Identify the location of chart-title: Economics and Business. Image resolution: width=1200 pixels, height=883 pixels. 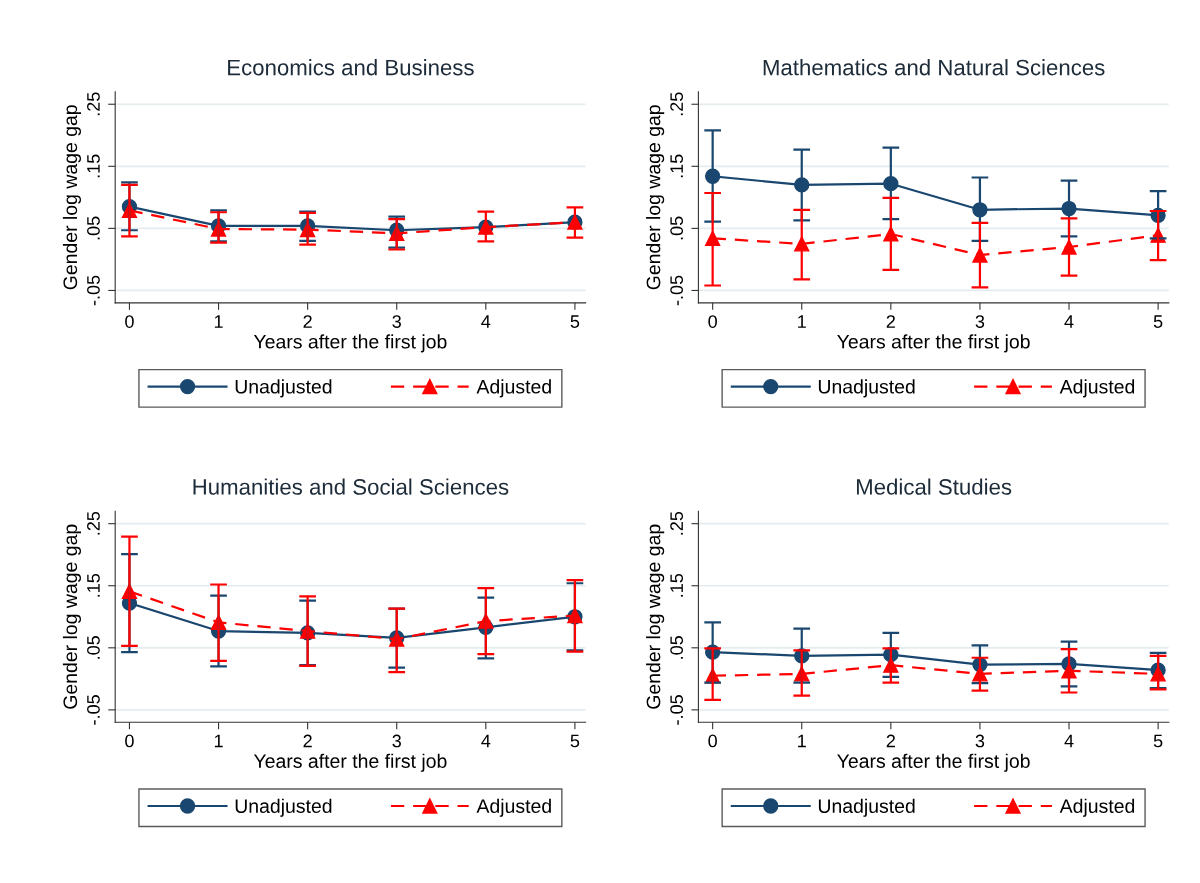
(351, 67).